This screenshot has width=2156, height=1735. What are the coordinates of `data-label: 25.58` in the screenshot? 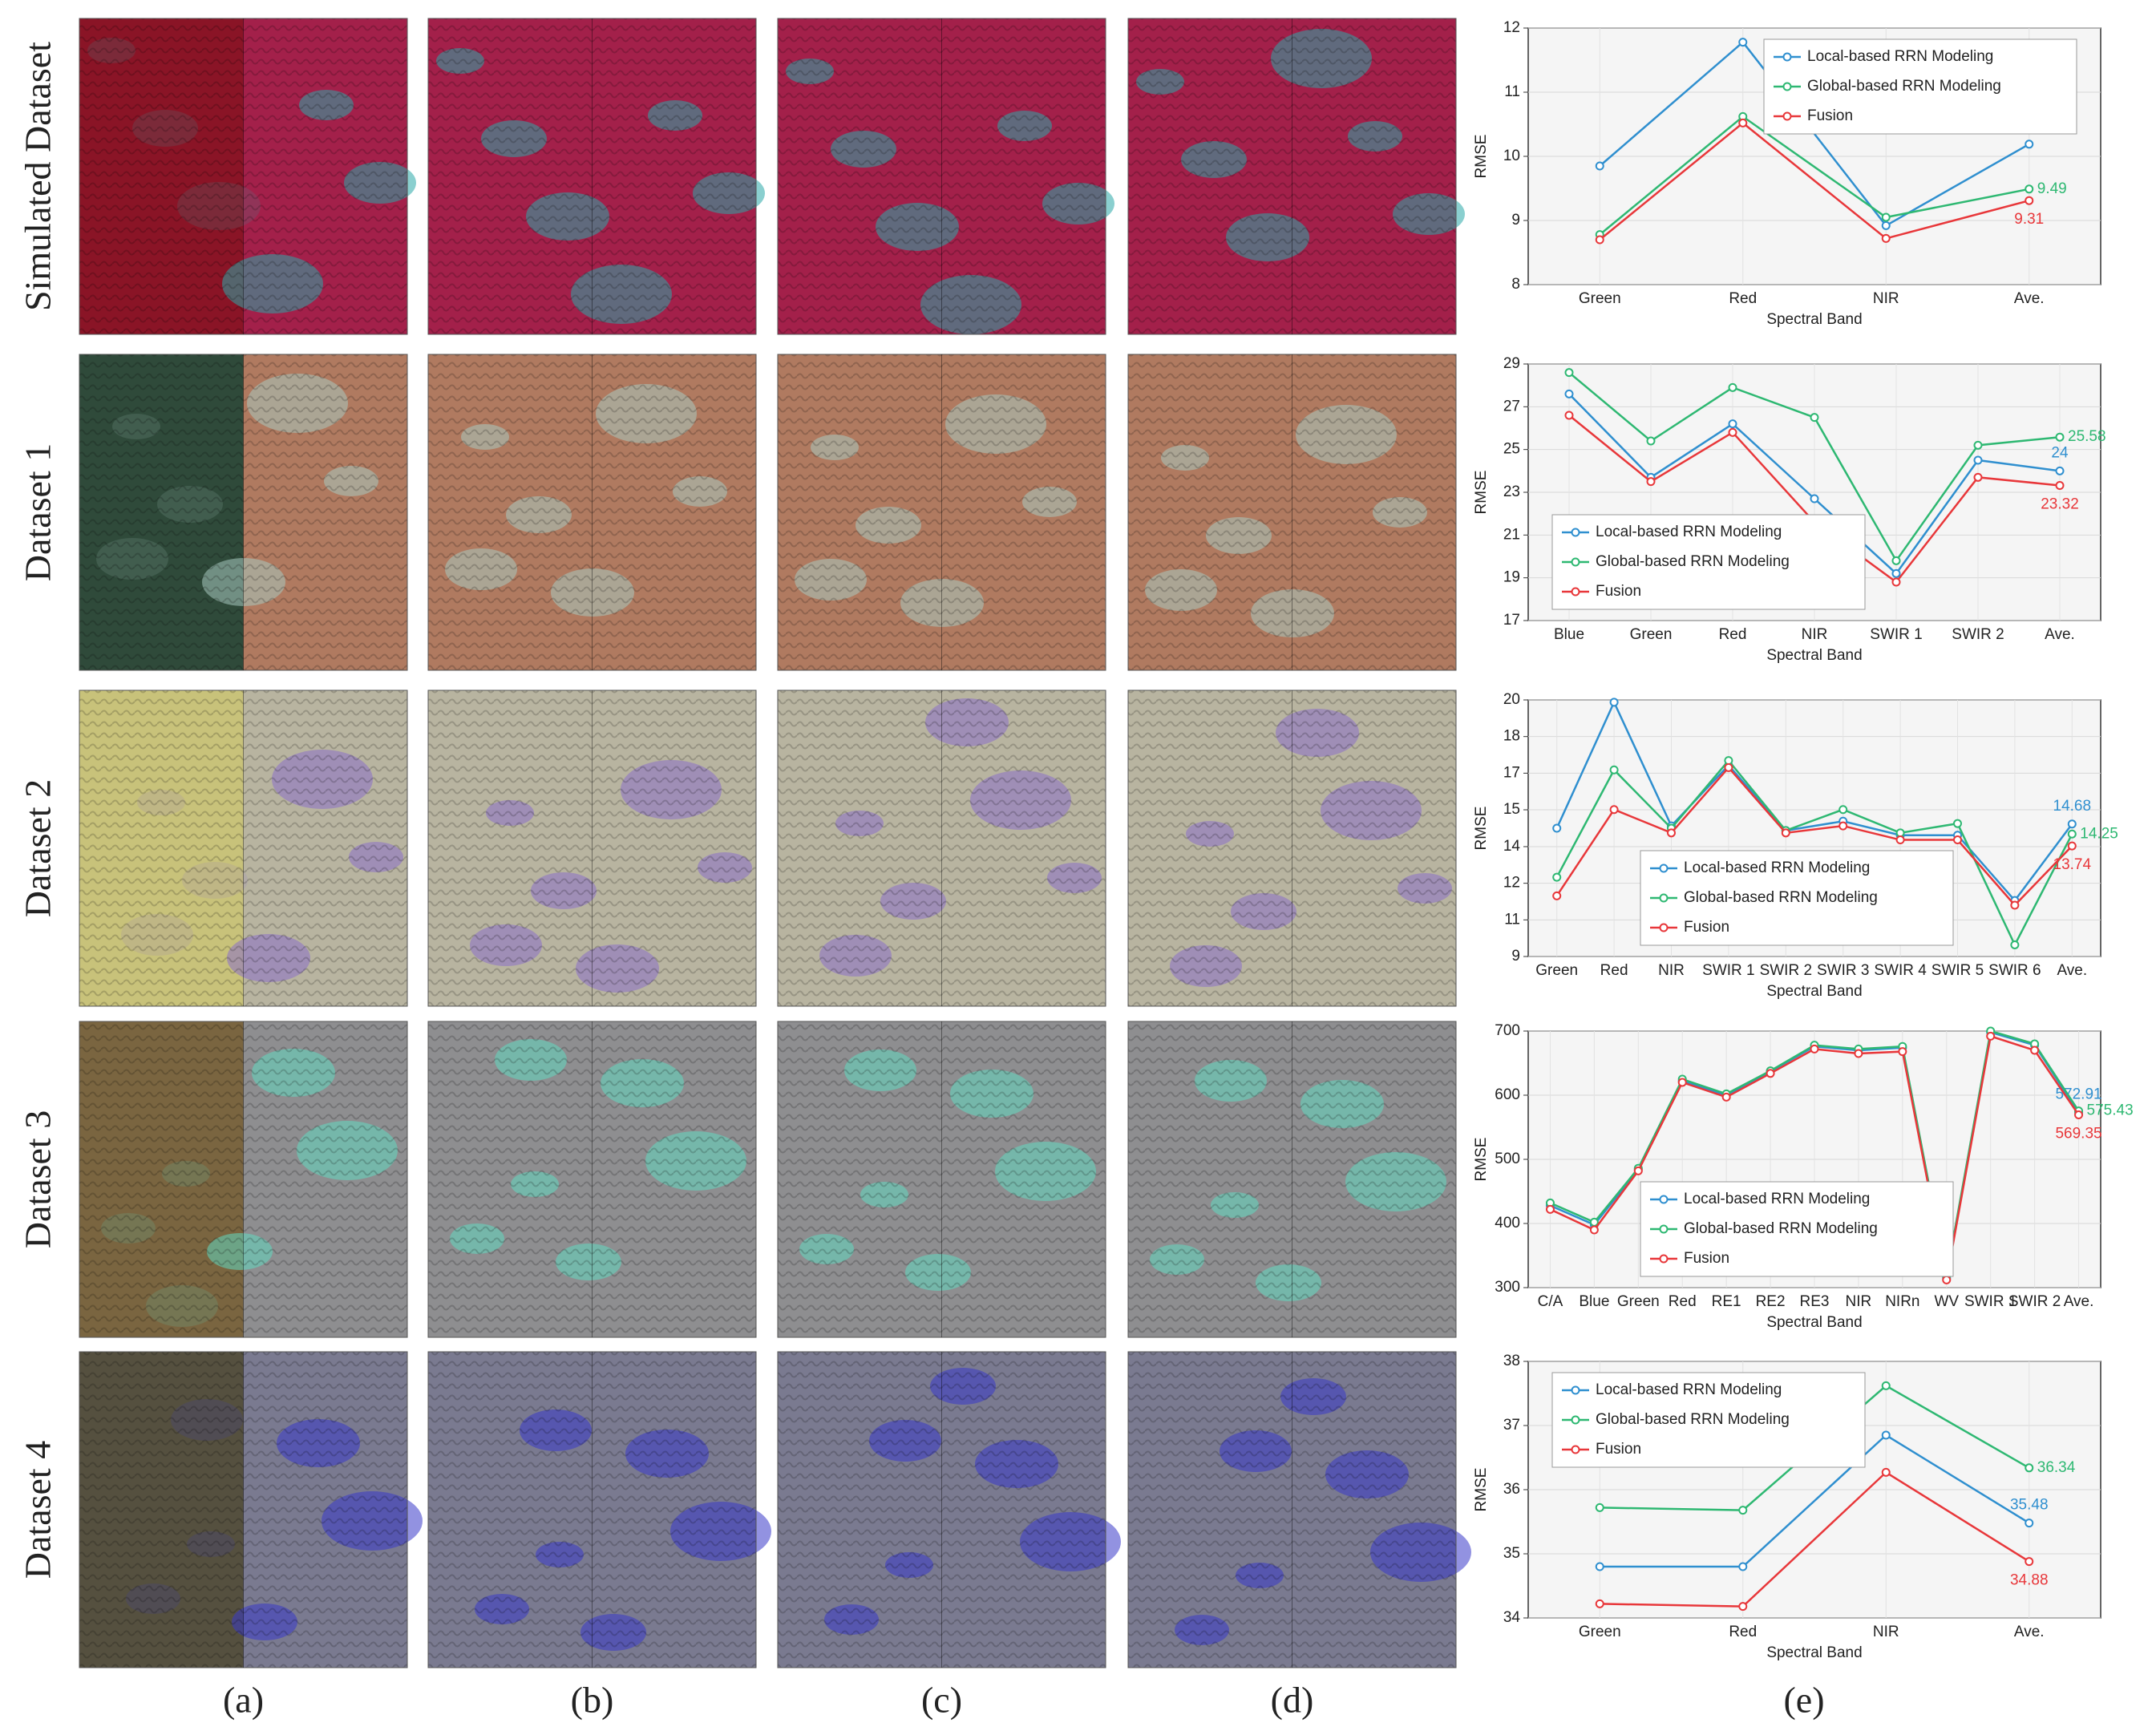 It's located at (2087, 436).